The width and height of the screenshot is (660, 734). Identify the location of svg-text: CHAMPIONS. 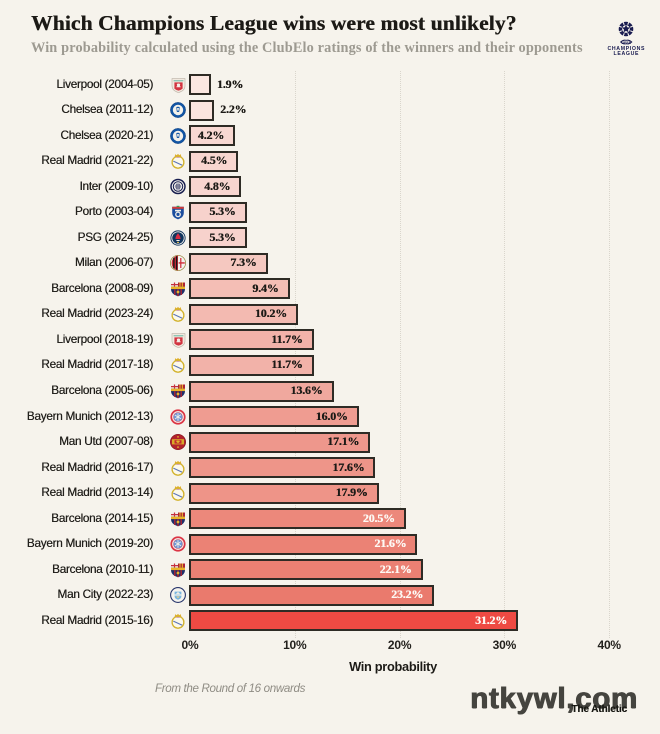
(627, 49).